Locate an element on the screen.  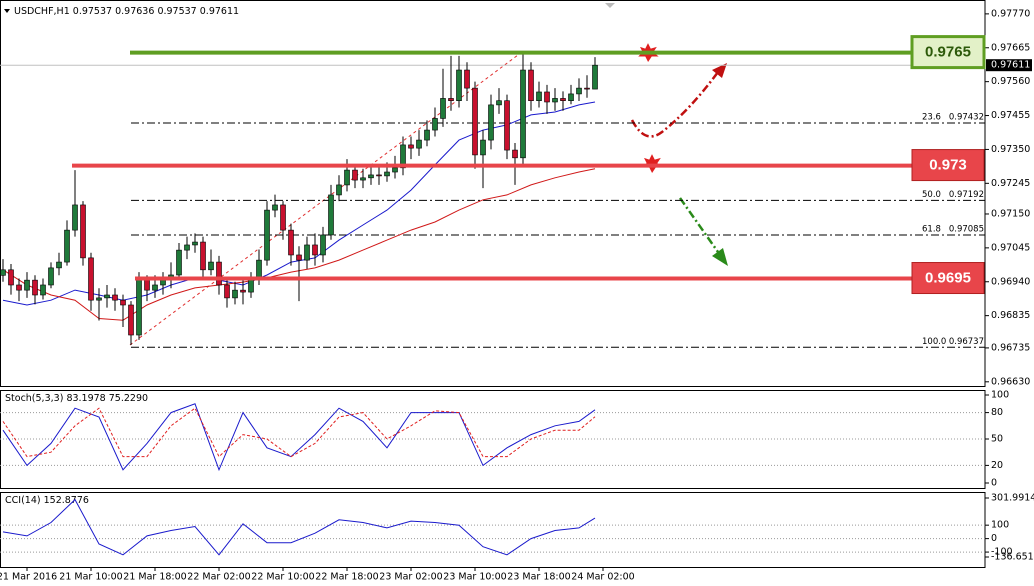
level-label: 0.9765 is located at coordinates (948, 52).